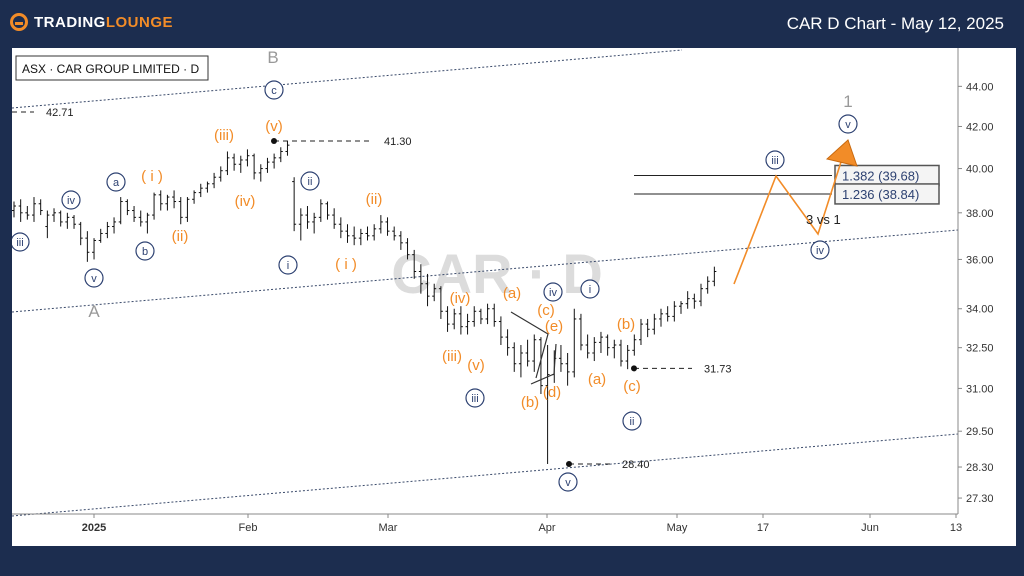  I want to click on brand-name-part-1: TRADING, so click(70, 22).